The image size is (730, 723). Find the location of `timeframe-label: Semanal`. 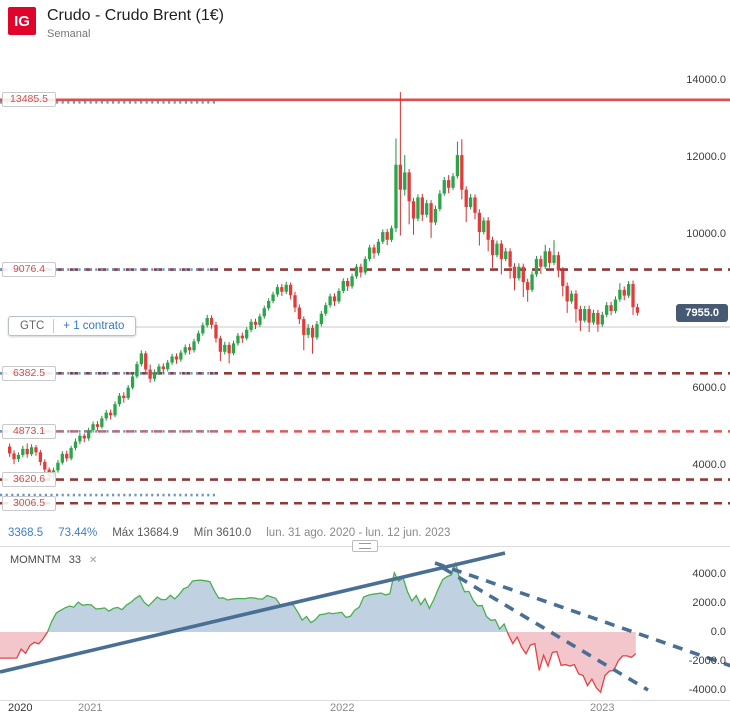

timeframe-label: Semanal is located at coordinates (69, 34).